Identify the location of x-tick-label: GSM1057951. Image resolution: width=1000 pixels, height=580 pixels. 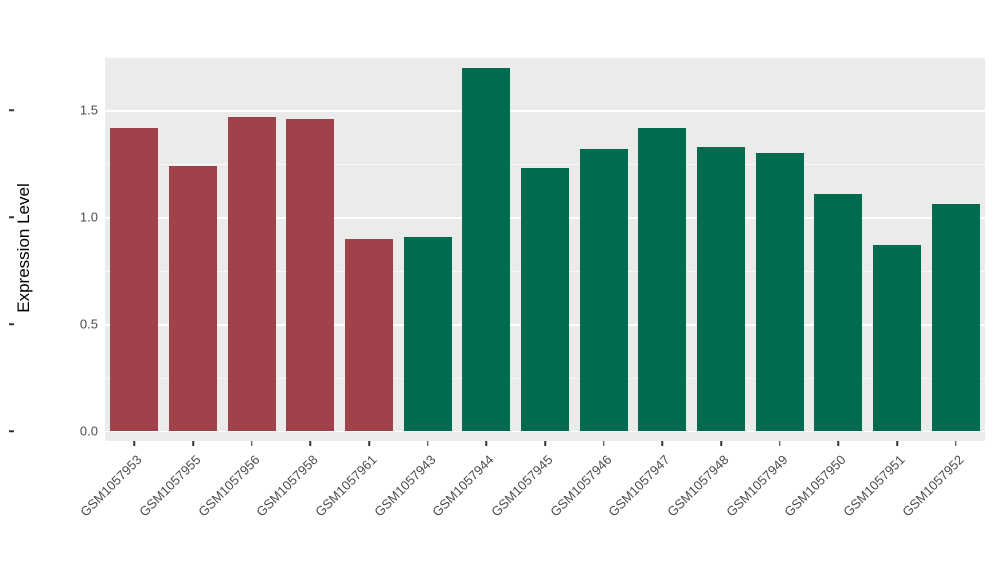
(874, 486).